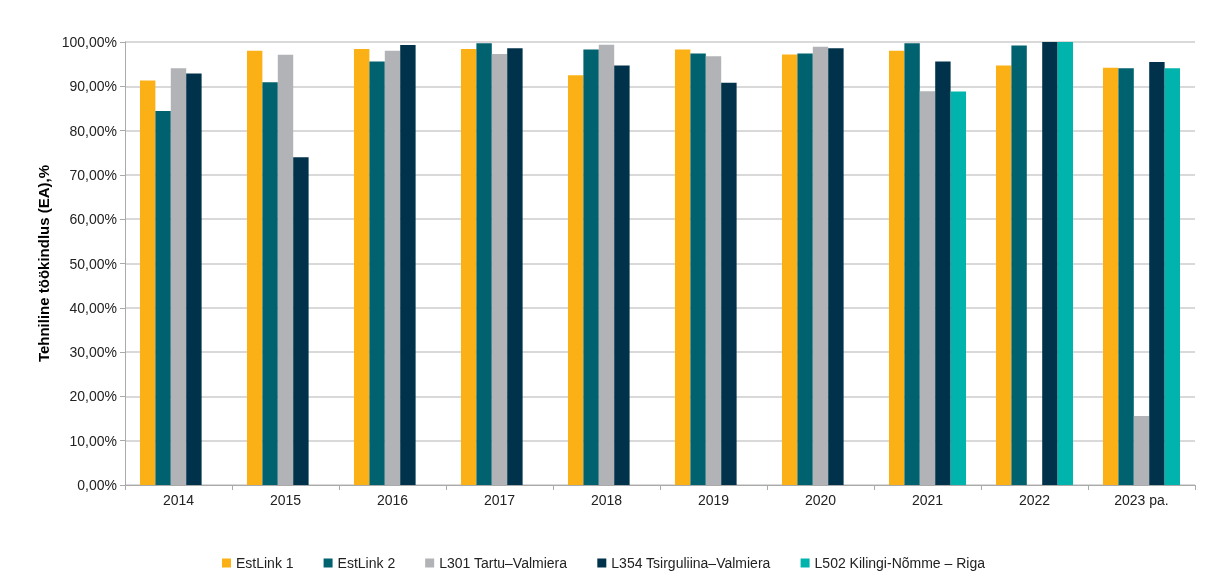 This screenshot has height=579, width=1207. I want to click on x-tick-label: 2022, so click(1034, 500).